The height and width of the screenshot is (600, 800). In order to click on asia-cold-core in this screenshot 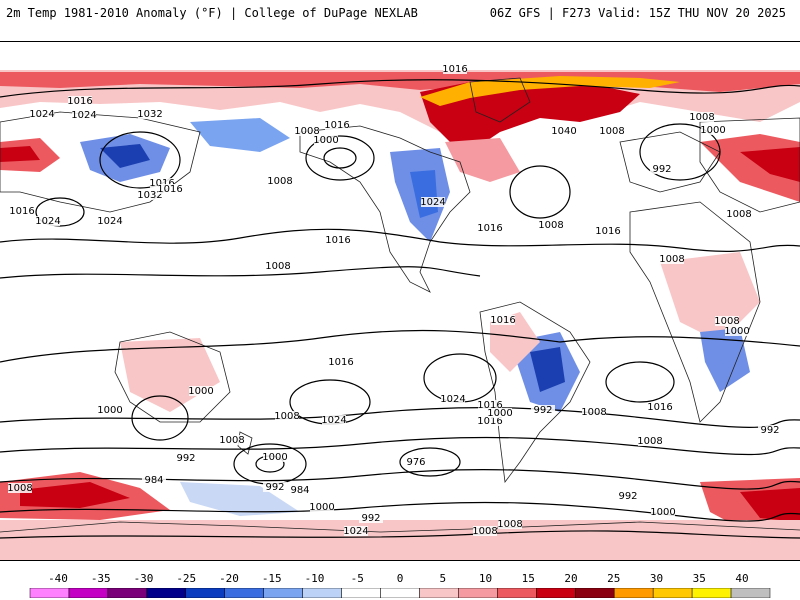, I will do `click(125, 156)`.